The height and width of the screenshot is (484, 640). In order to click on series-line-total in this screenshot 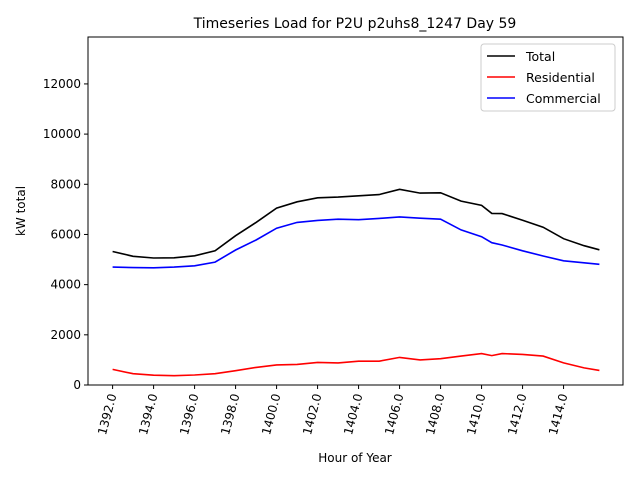, I will do `click(356, 223)`.